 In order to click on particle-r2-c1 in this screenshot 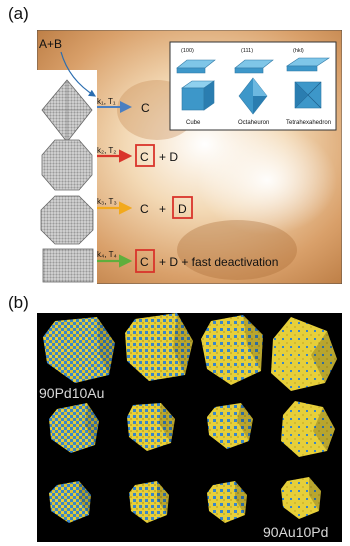, I will do `click(74, 428)`.